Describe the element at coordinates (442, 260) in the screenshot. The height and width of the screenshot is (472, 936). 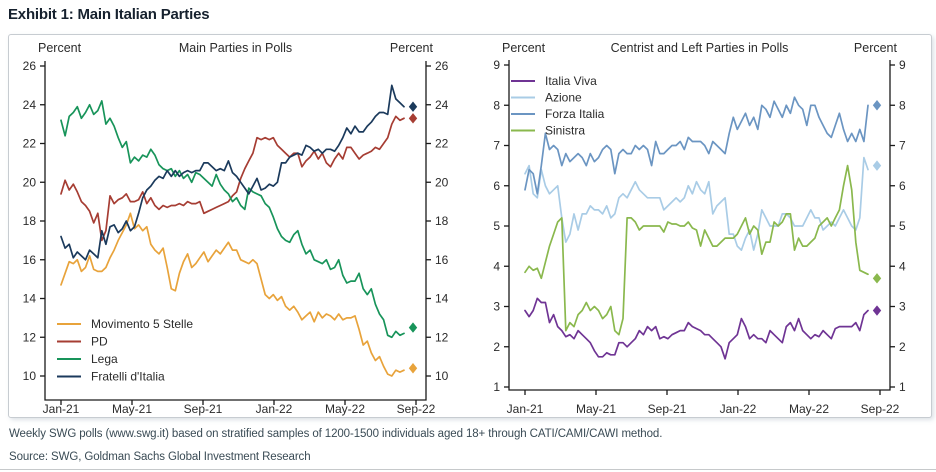
I see `y-tick-label-right: 16` at that location.